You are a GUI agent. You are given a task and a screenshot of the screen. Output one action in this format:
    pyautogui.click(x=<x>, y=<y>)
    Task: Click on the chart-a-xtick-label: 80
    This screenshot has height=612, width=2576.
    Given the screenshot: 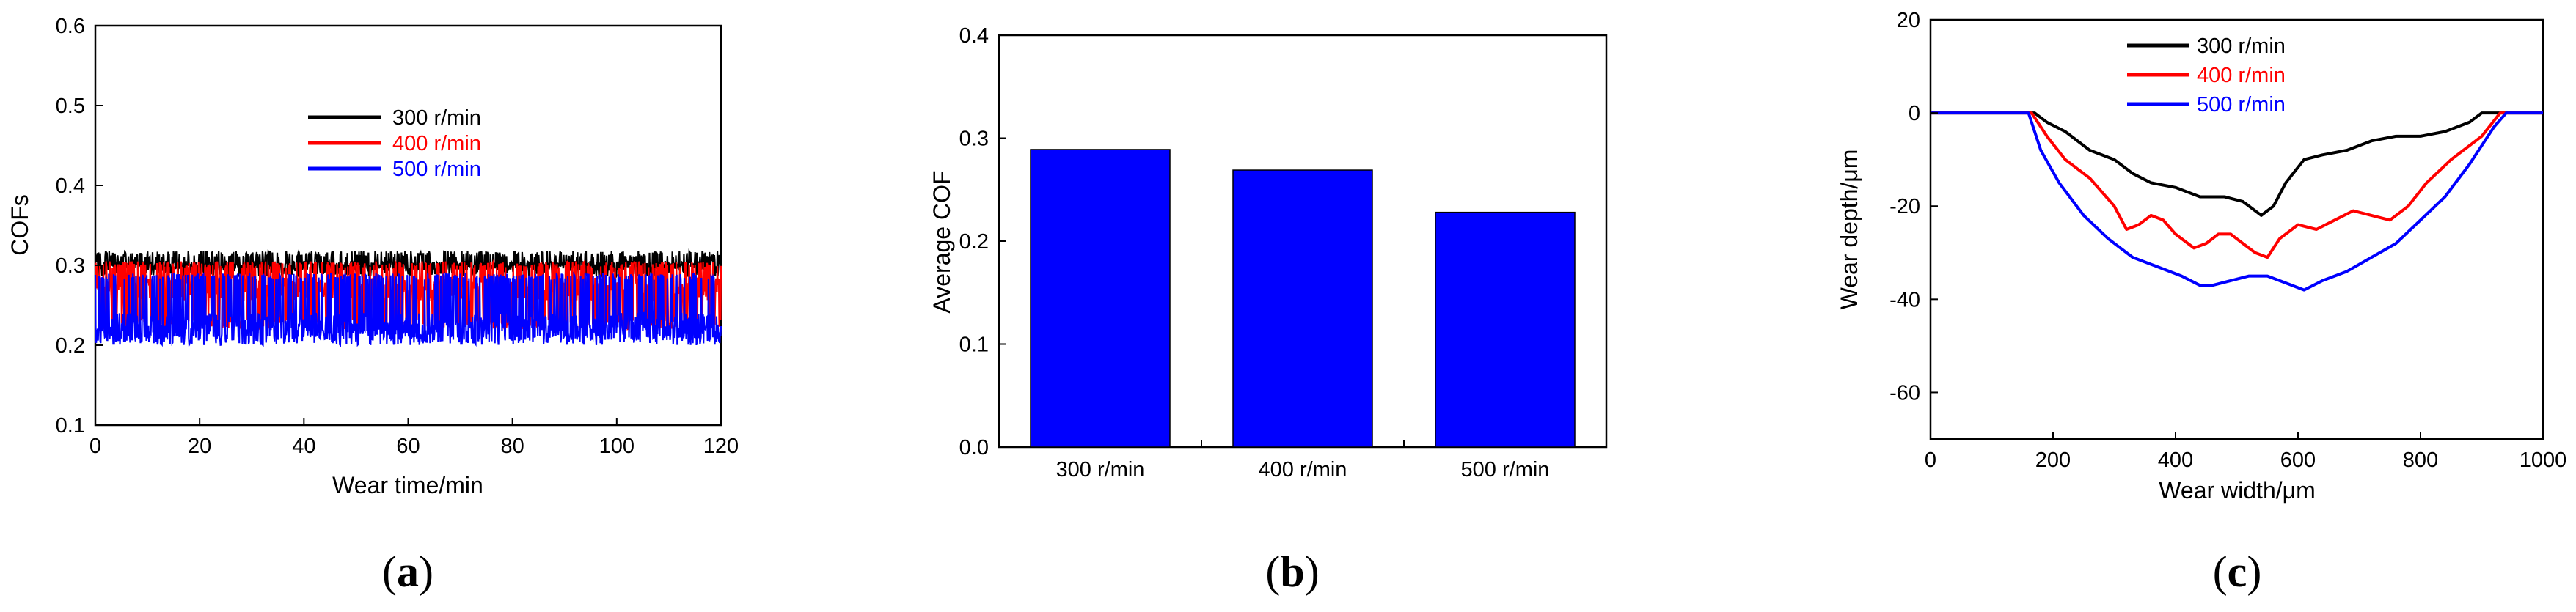 What is the action you would take?
    pyautogui.click(x=512, y=446)
    